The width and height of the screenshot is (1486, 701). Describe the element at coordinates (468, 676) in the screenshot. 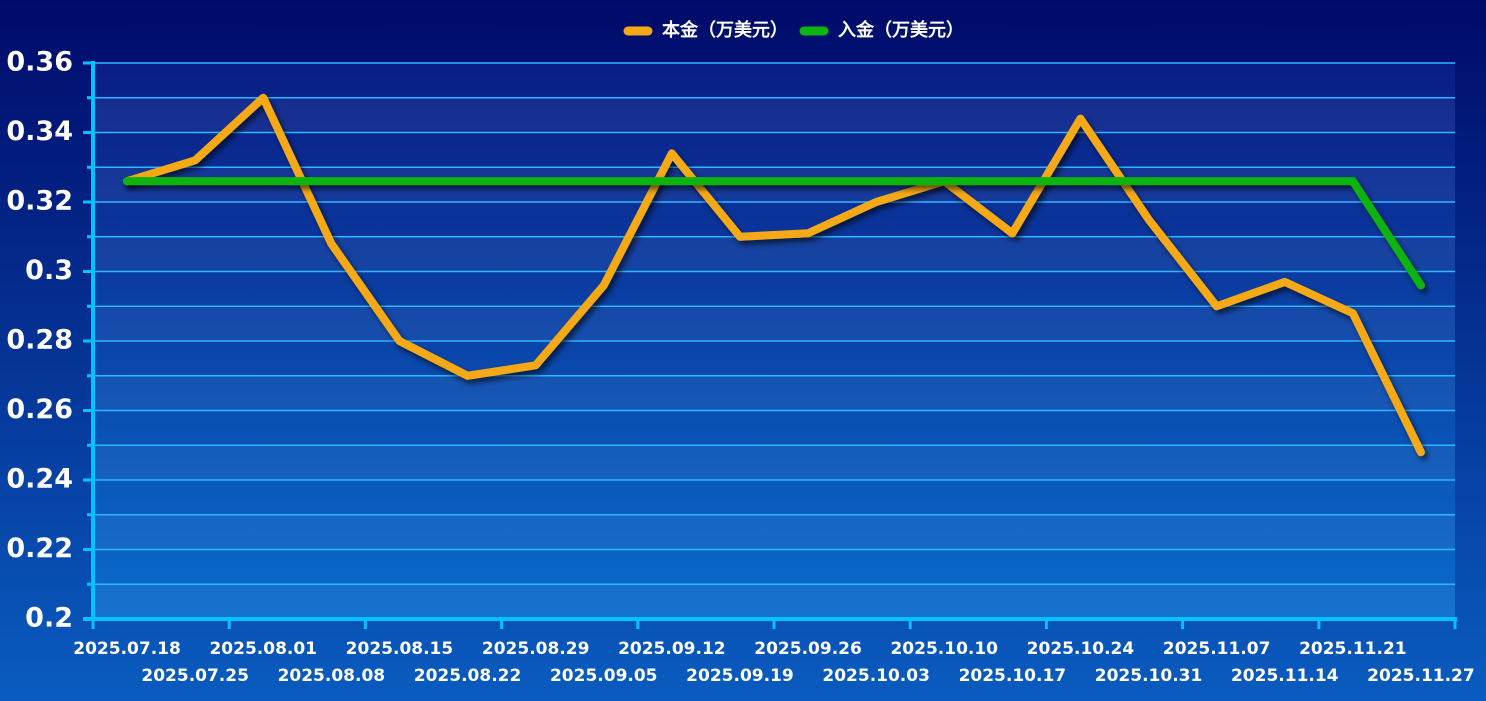

I see `x-tick-label: 2025.08.22` at that location.